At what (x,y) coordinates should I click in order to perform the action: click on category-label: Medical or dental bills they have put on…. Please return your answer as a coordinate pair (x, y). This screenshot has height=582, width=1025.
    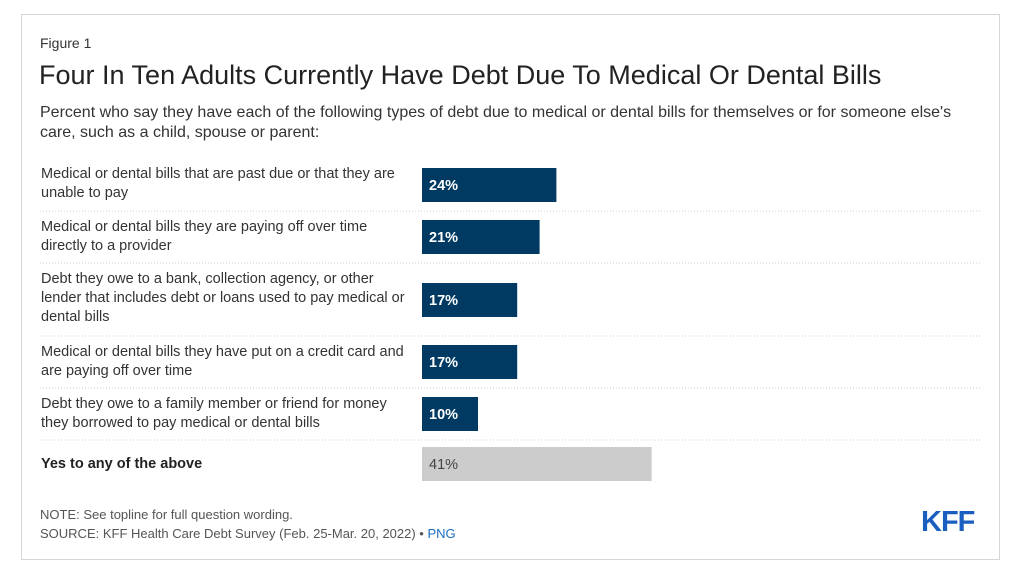
    Looking at the image, I should click on (222, 361).